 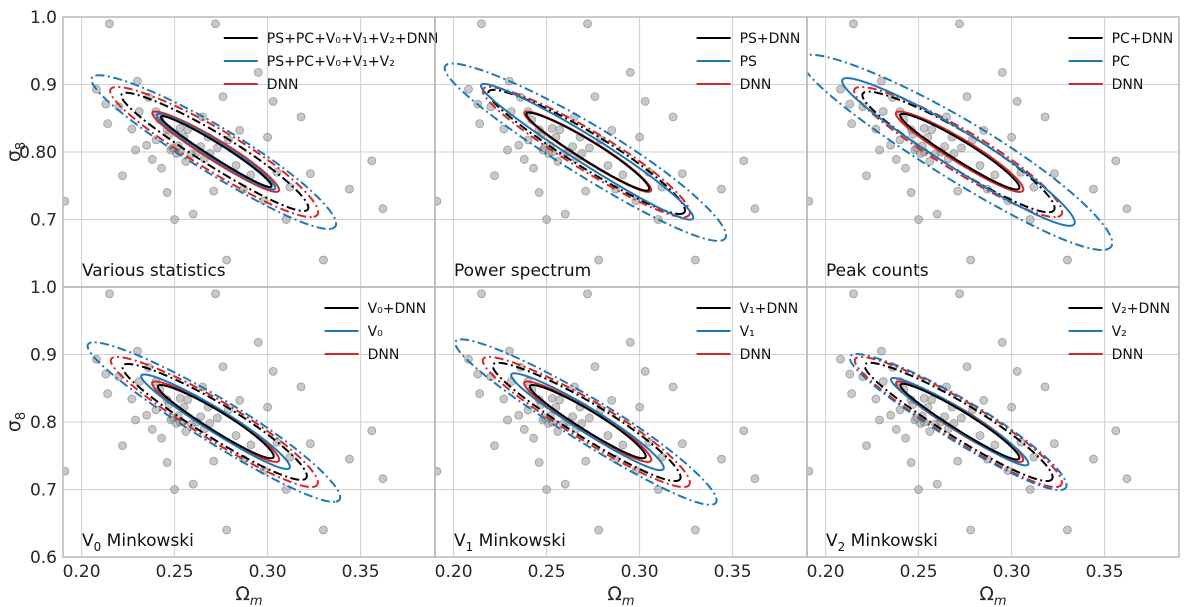 What do you see at coordinates (510, 542) in the screenshot?
I see `panel-title: V1 Minkowski` at bounding box center [510, 542].